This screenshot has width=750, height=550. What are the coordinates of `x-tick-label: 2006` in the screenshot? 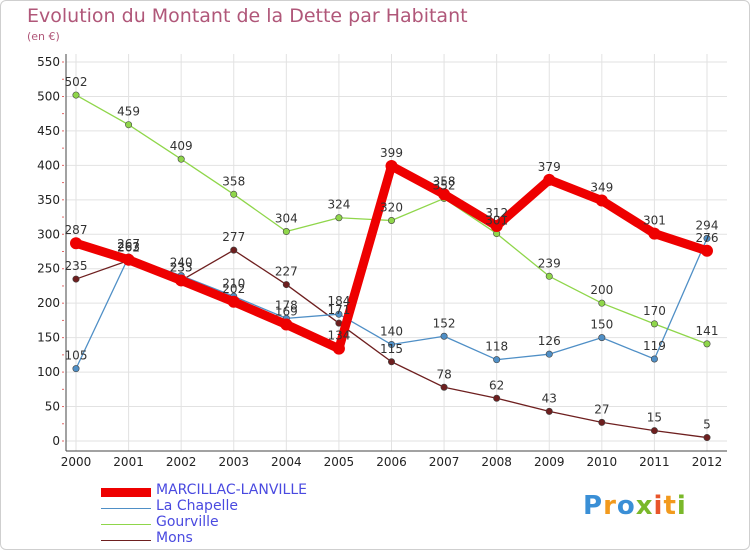 It's located at (391, 462).